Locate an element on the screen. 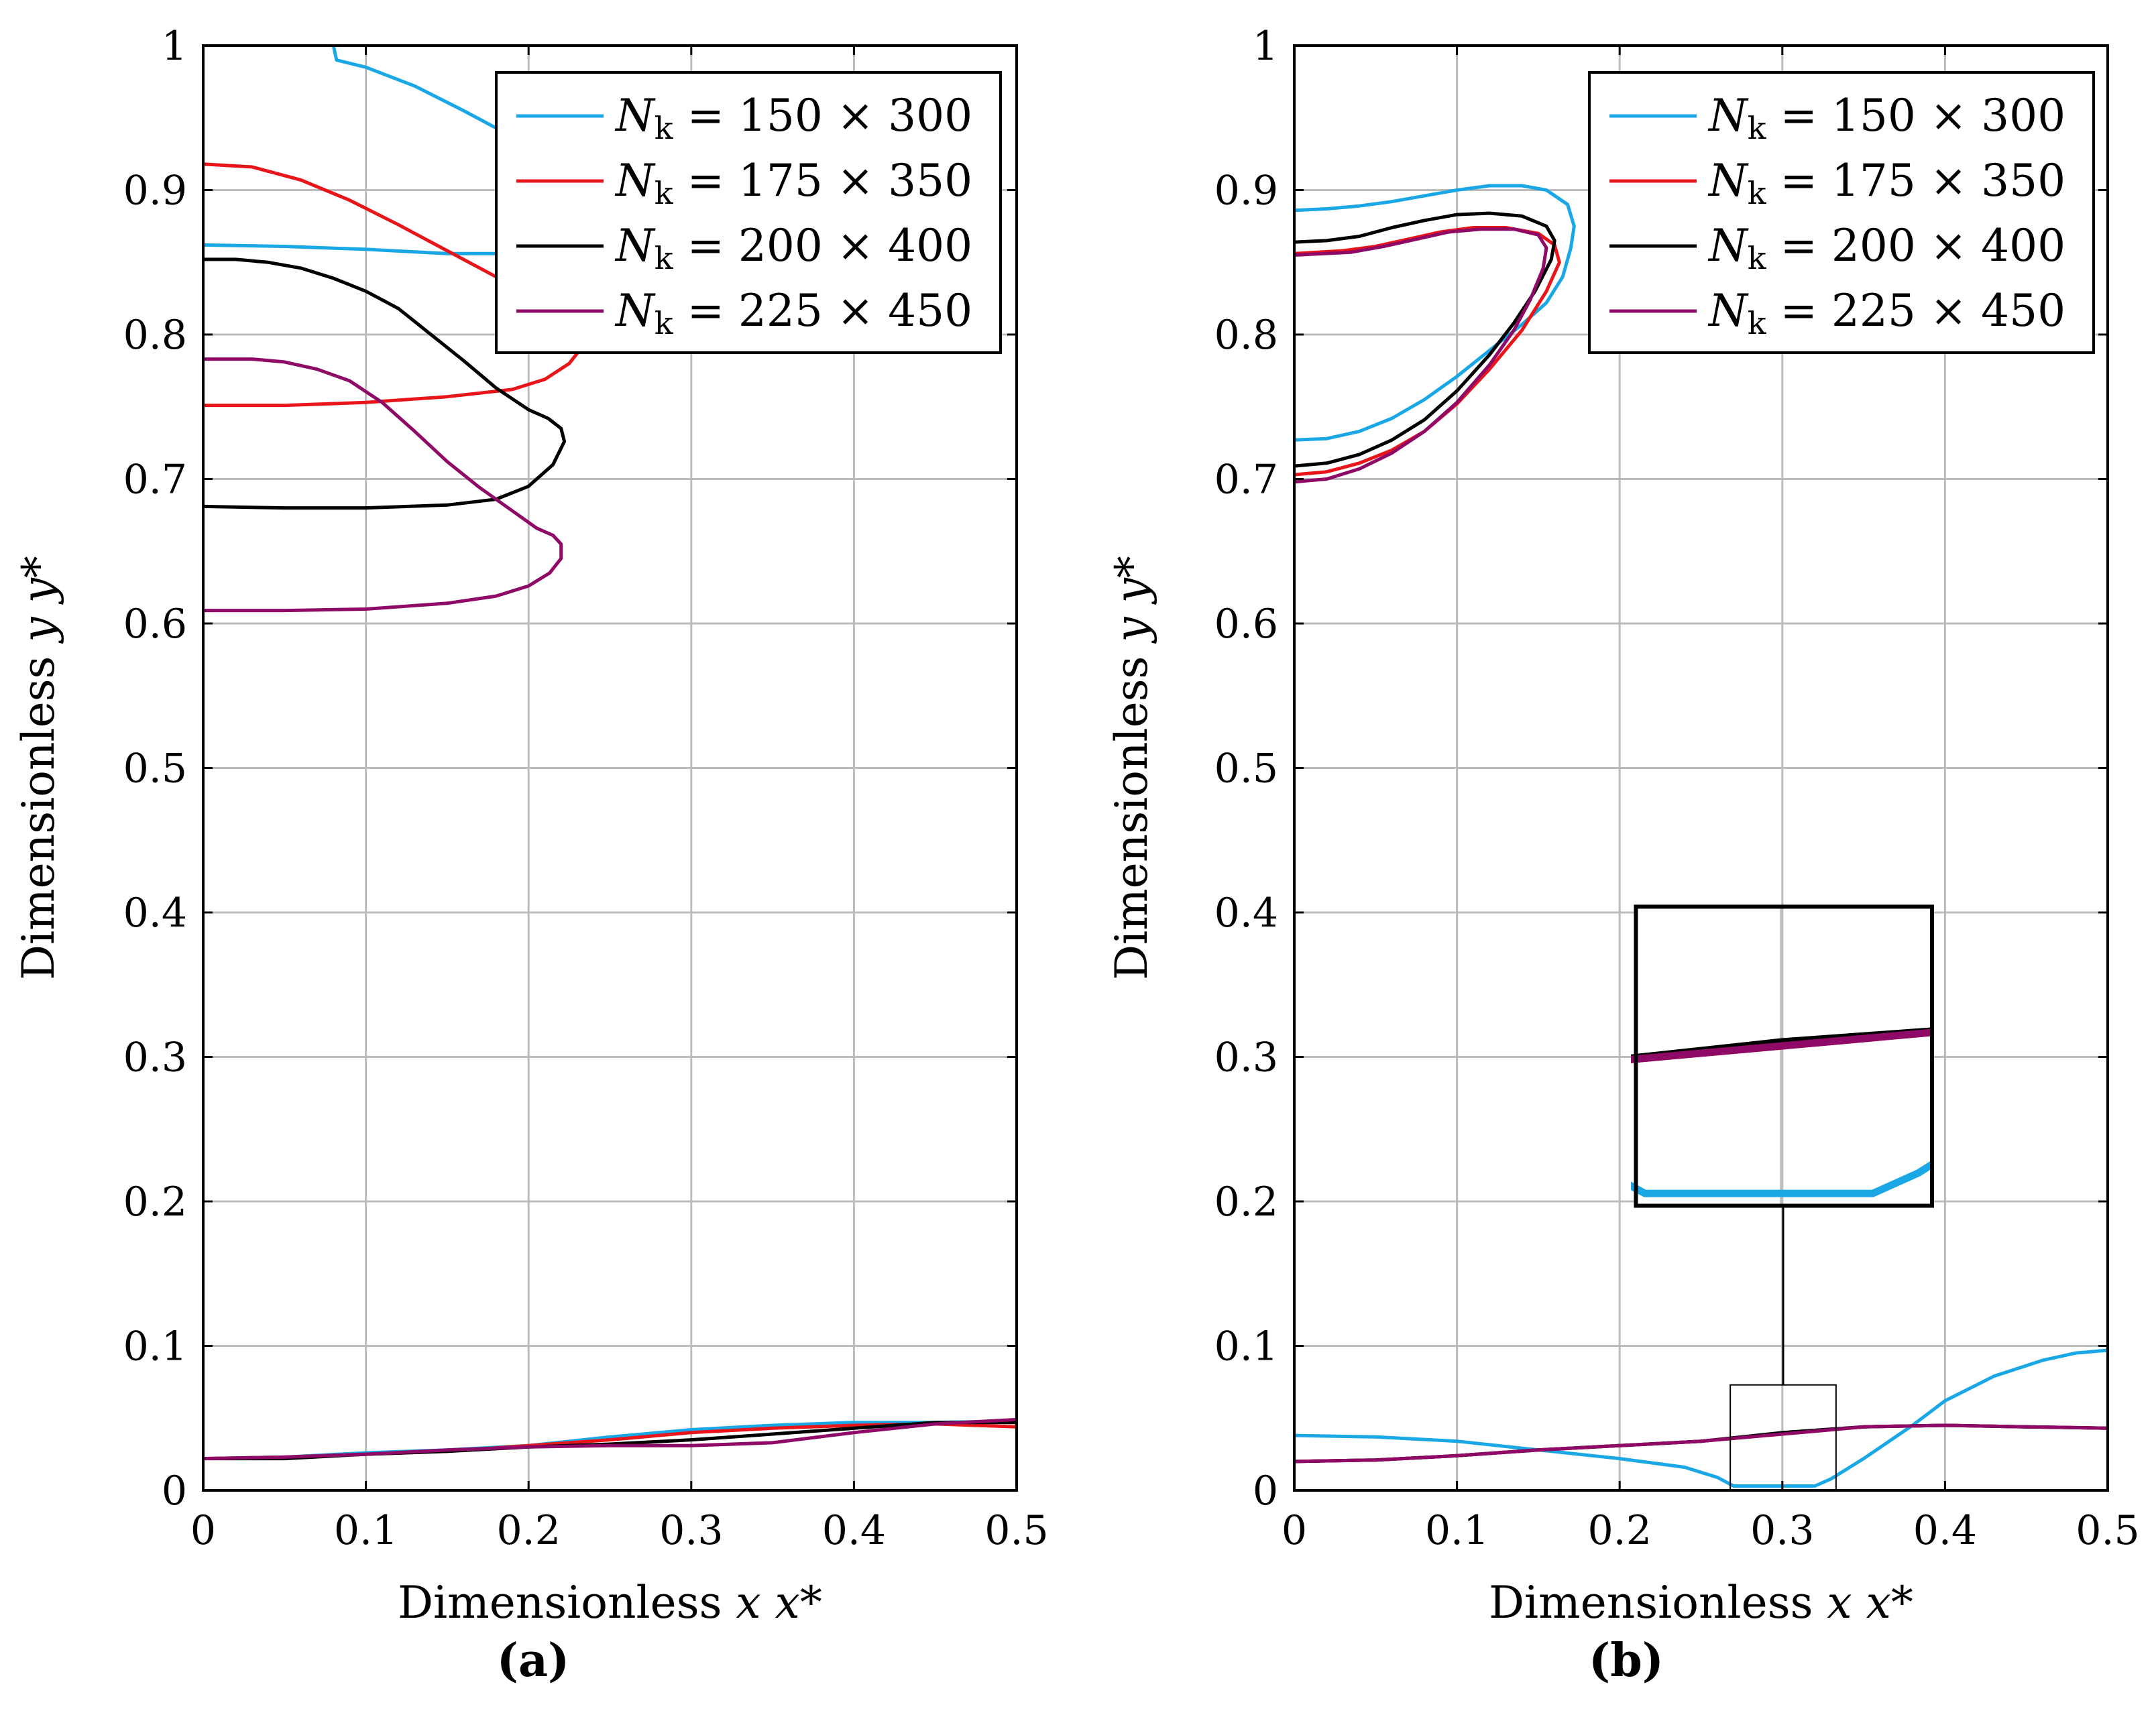 The height and width of the screenshot is (1721, 2156). panel-label: (b) is located at coordinates (1627, 1660).